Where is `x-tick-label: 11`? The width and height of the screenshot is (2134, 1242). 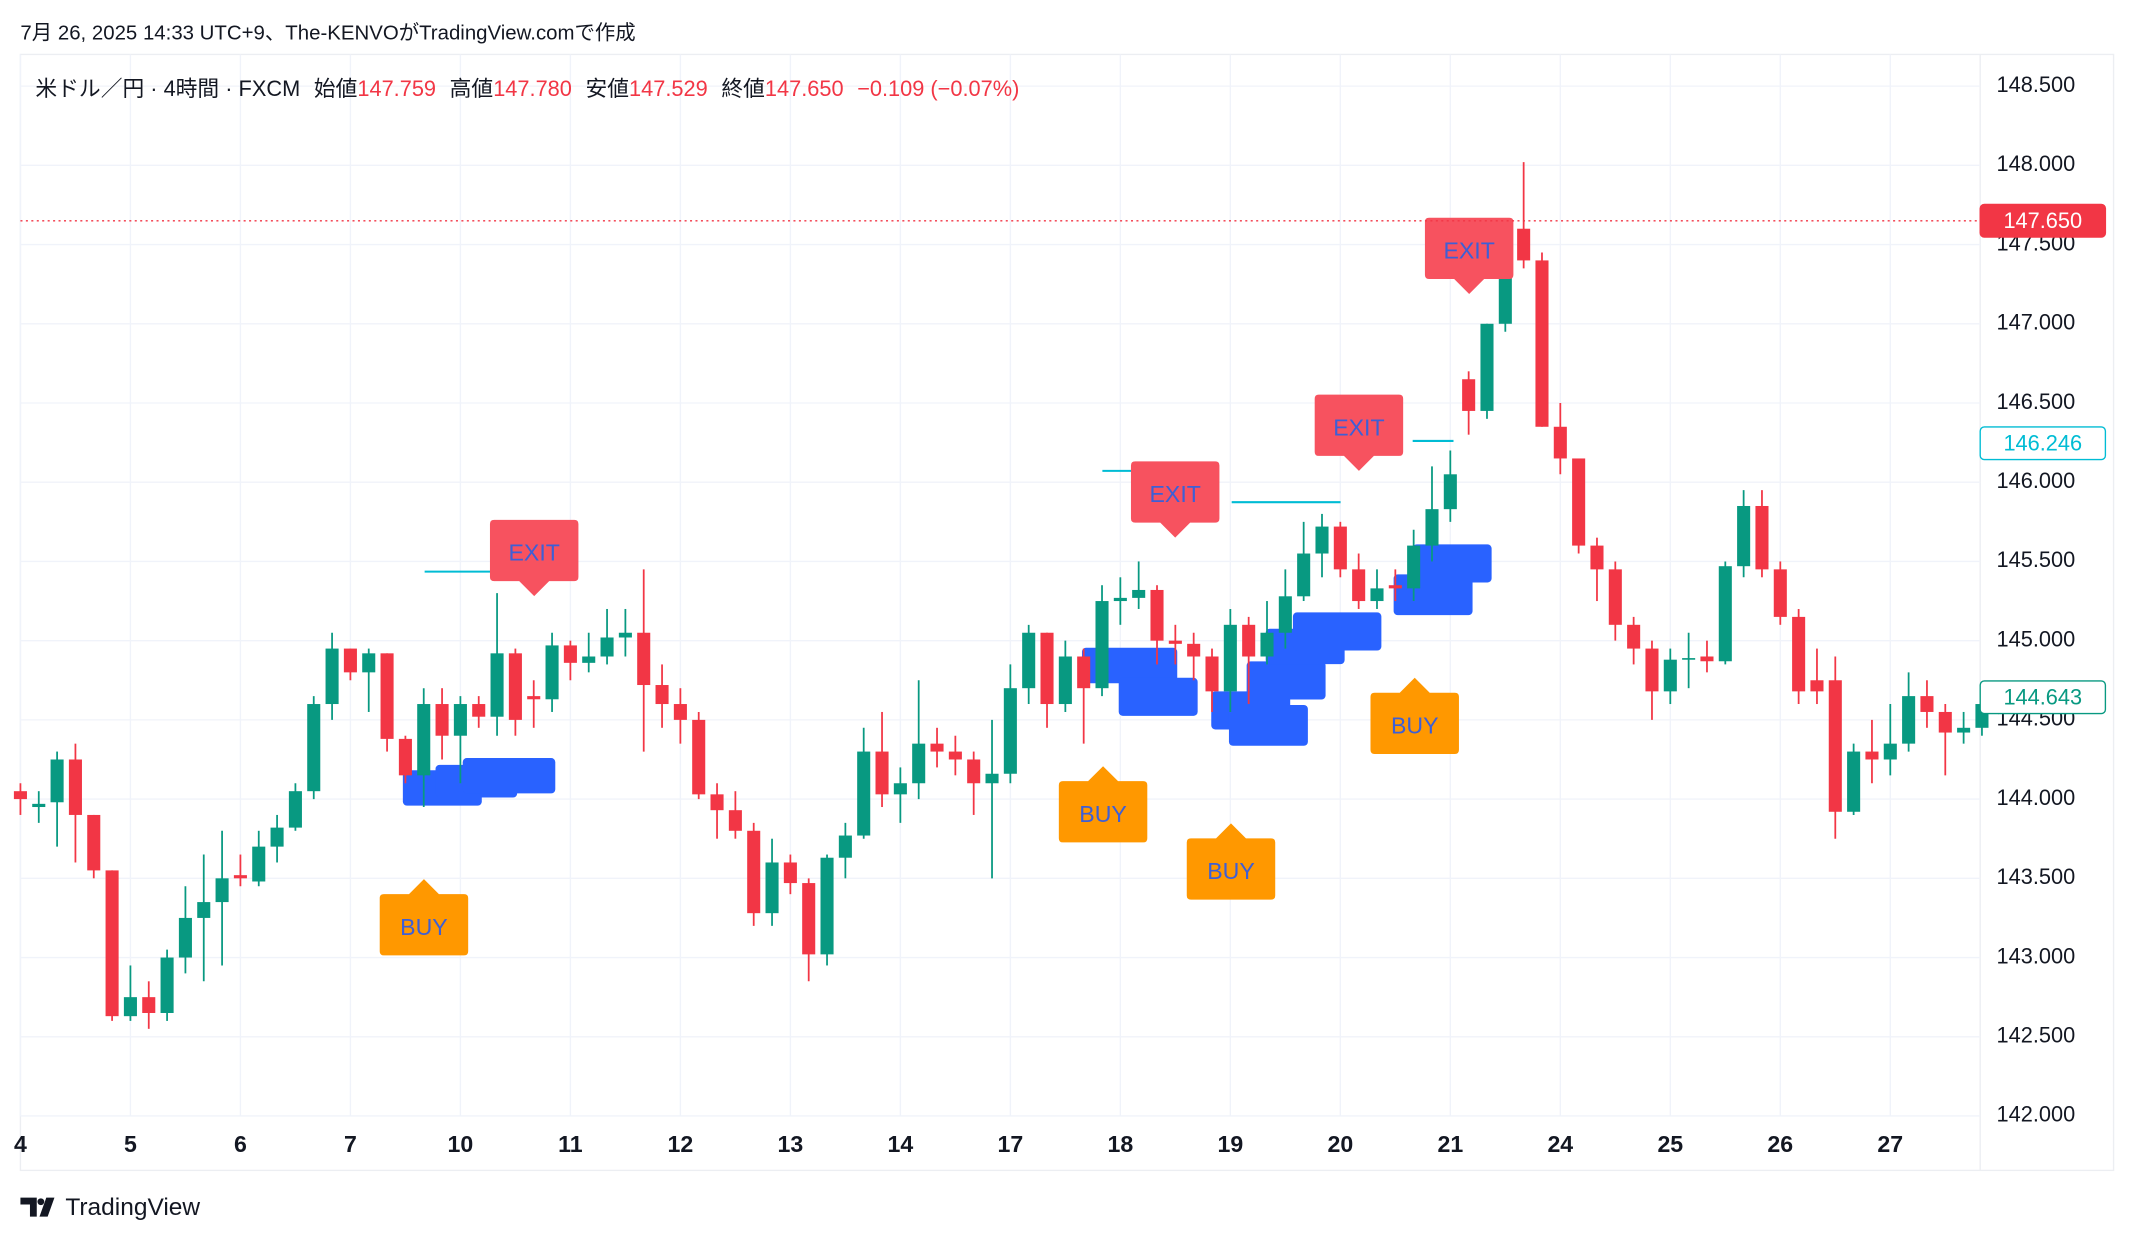
x-tick-label: 11 is located at coordinates (570, 1144).